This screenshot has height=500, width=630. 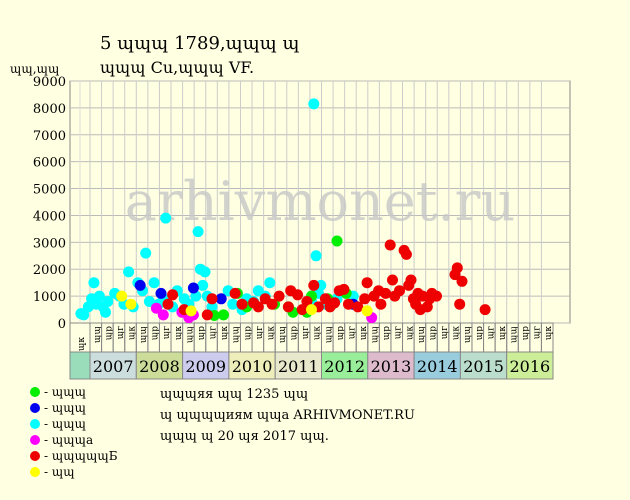 What do you see at coordinates (69, 440) in the screenshot?
I see `legend-label: - ɰɰɰa` at bounding box center [69, 440].